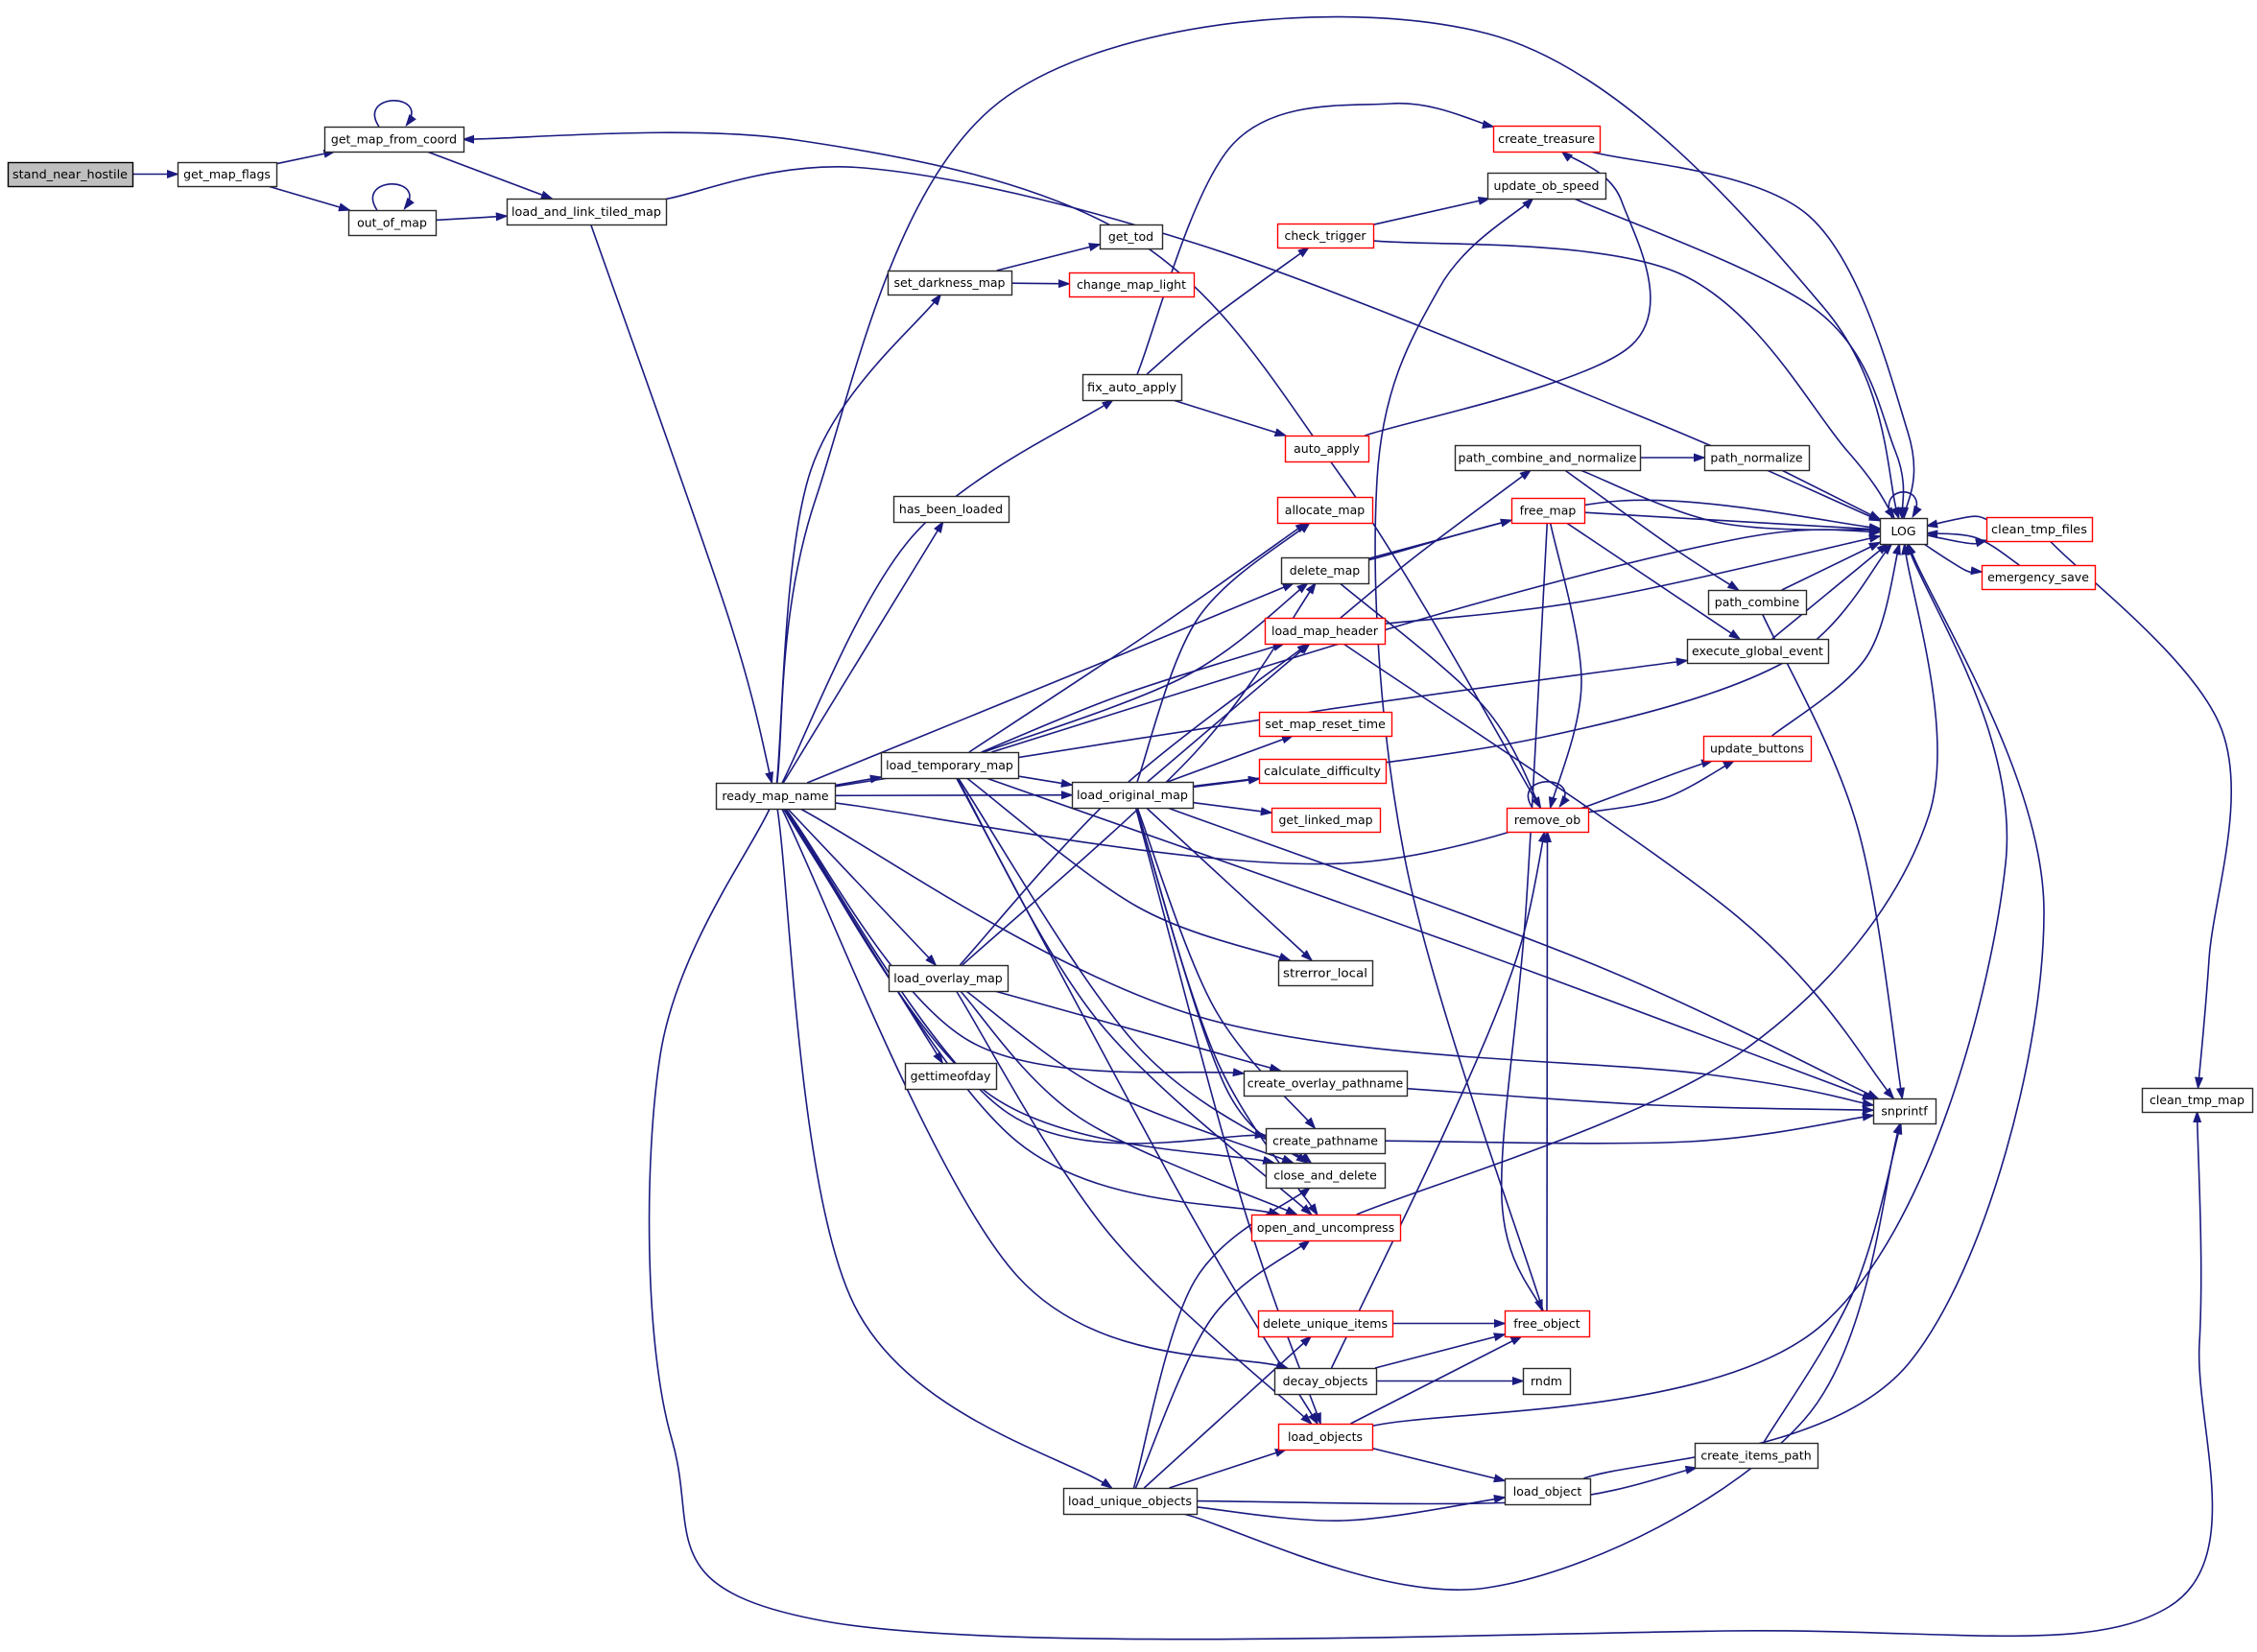 The image size is (2257, 1652). I want to click on node-load_object: load_object, so click(1548, 1491).